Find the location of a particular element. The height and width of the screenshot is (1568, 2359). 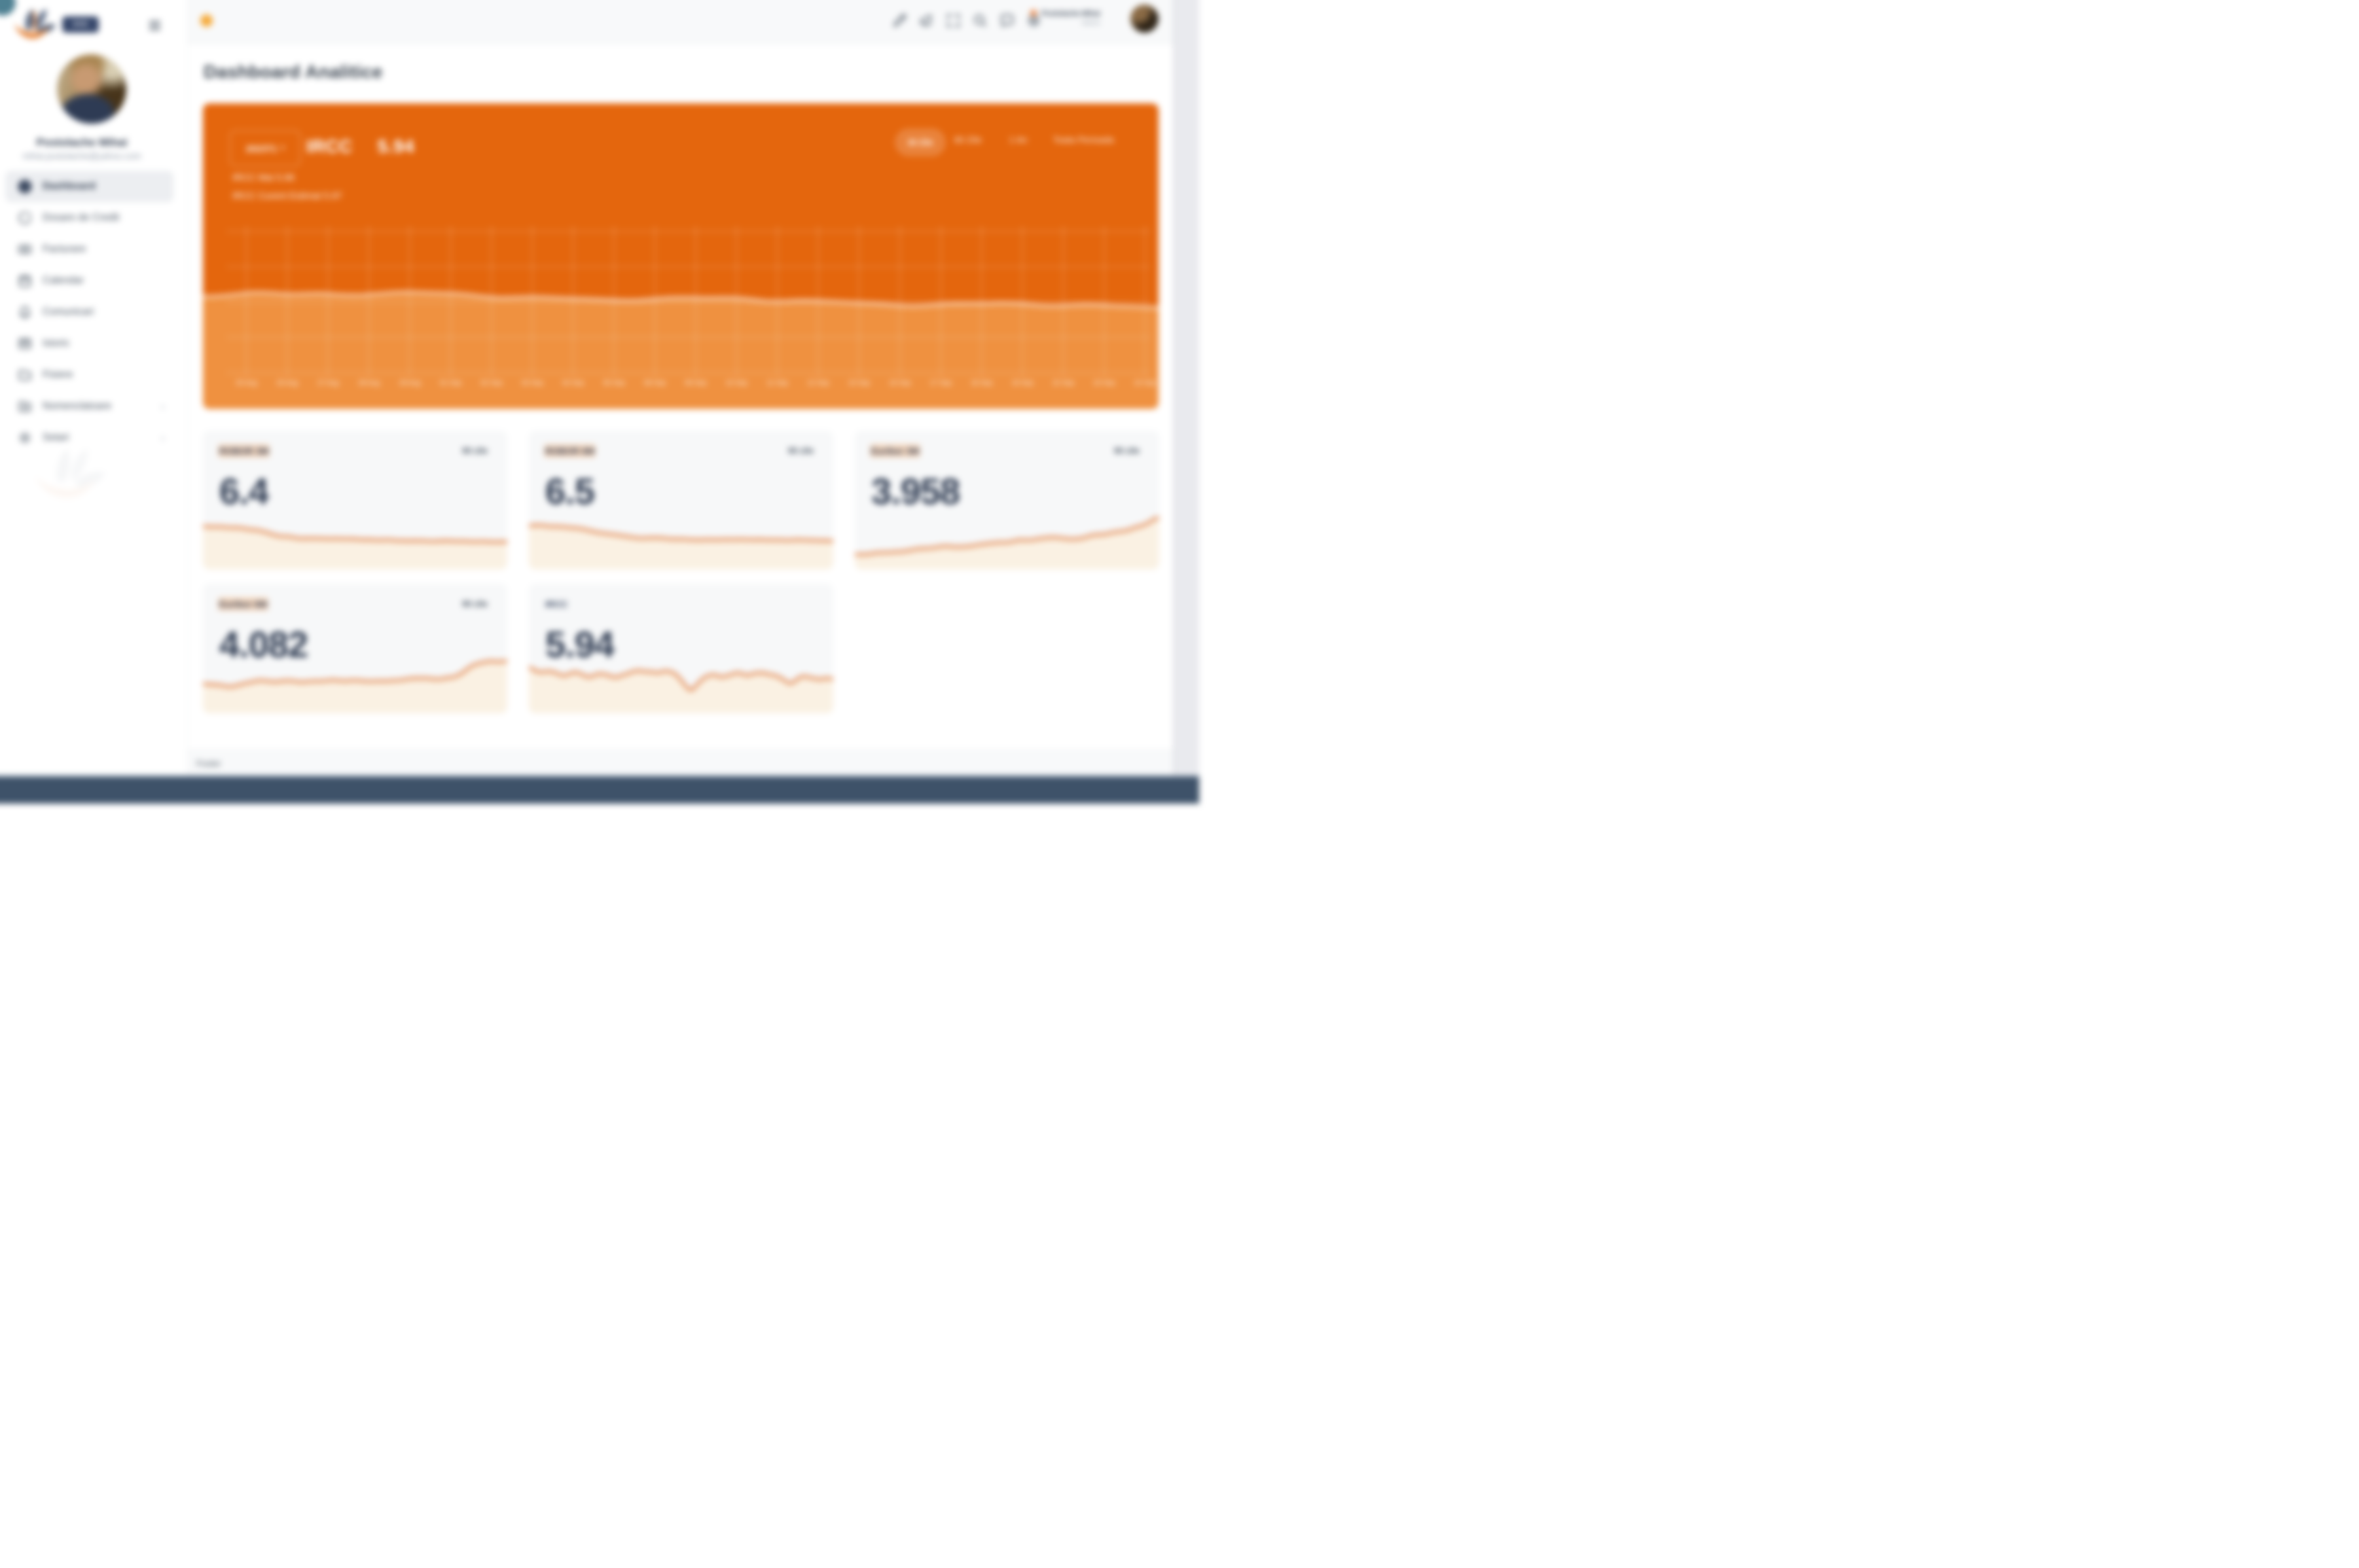

svg-text: 16 Sep is located at coordinates (899, 383).